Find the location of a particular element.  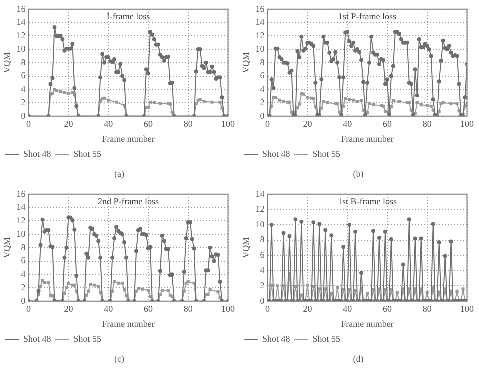

text: (b) is located at coordinates (358, 174).